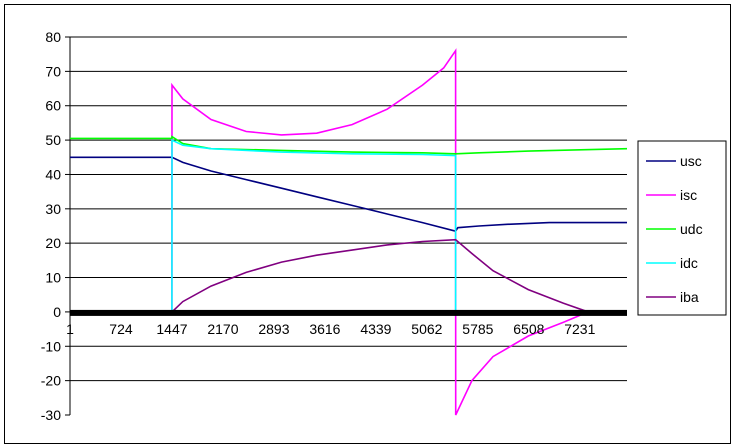  I want to click on x-tick-label-1447: 1447, so click(171, 329).